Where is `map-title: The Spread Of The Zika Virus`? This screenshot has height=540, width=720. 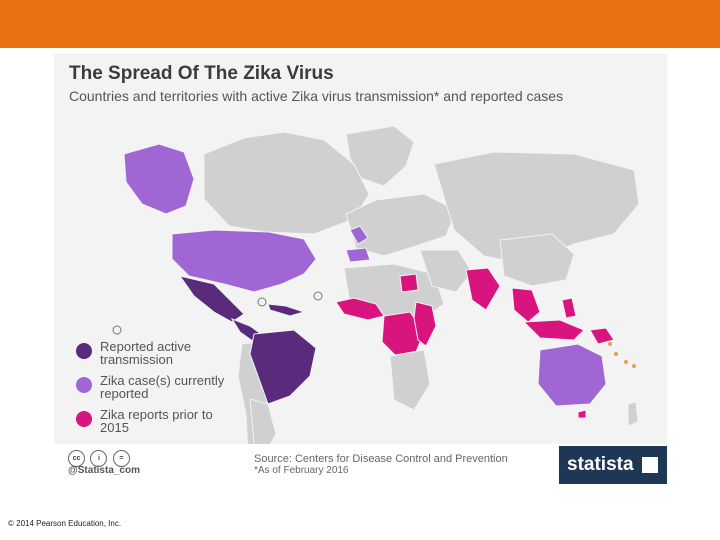
map-title: The Spread Of The Zika Virus is located at coordinates (201, 73).